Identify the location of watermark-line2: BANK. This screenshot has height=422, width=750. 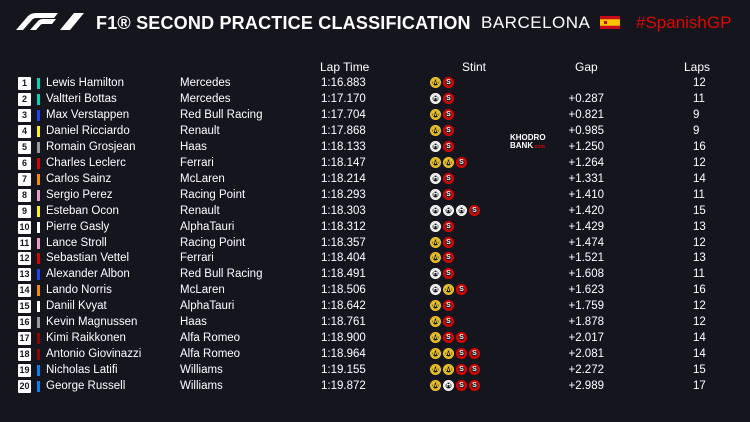
(522, 145).